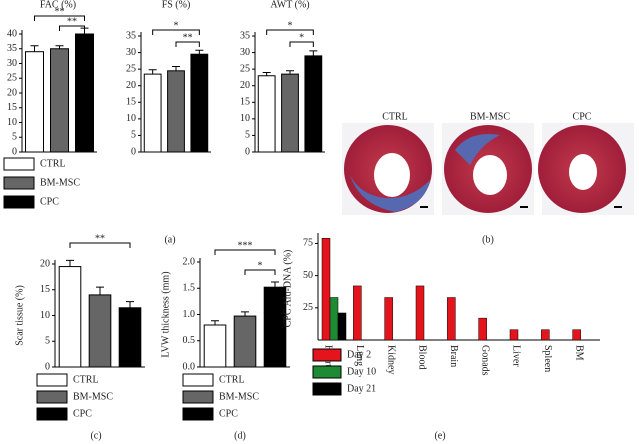 Image resolution: width=639 pixels, height=444 pixels. What do you see at coordinates (308, 243) in the screenshot?
I see `y-tick-label: 75` at bounding box center [308, 243].